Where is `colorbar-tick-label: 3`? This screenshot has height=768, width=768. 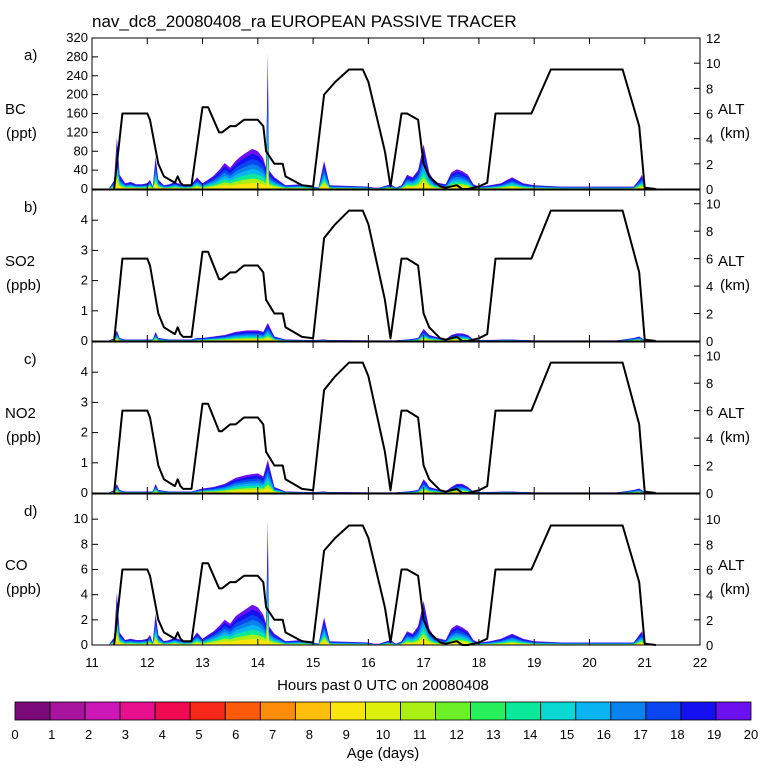 colorbar-tick-label: 3 is located at coordinates (125, 734).